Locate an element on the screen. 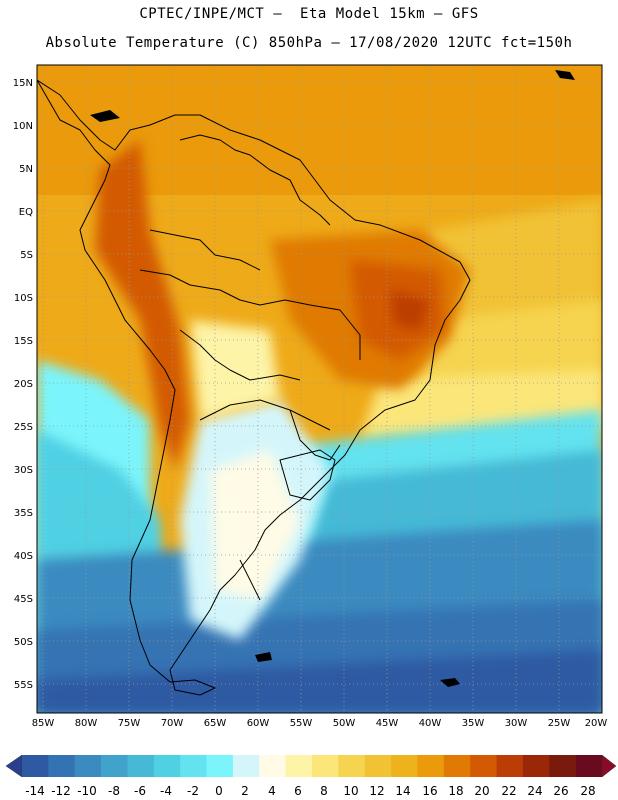  lon-label: 30W is located at coordinates (516, 723).